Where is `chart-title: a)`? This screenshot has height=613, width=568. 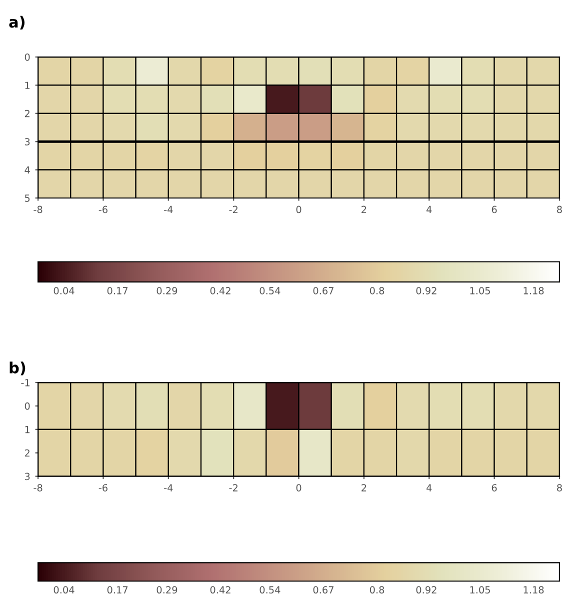
chart-title: a) is located at coordinates (16, 23).